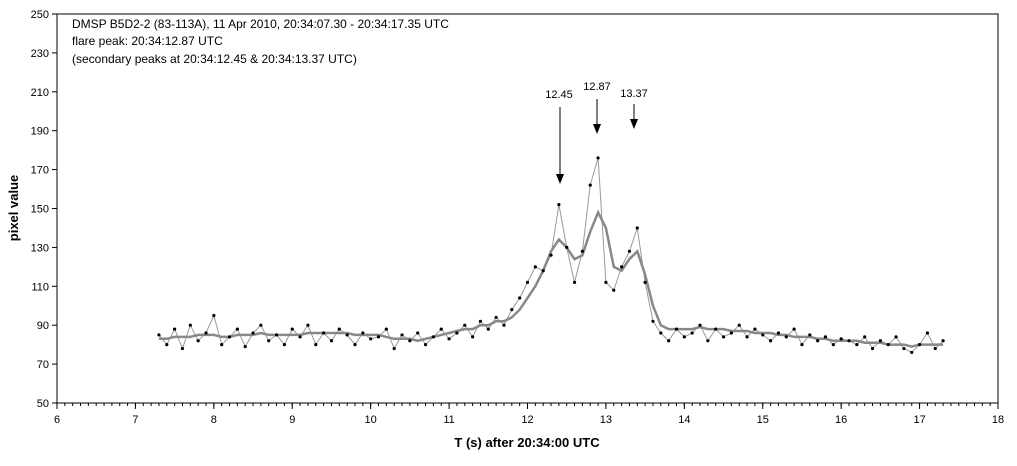  What do you see at coordinates (40, 171) in the screenshot?
I see `y-tick-label: 170` at bounding box center [40, 171].